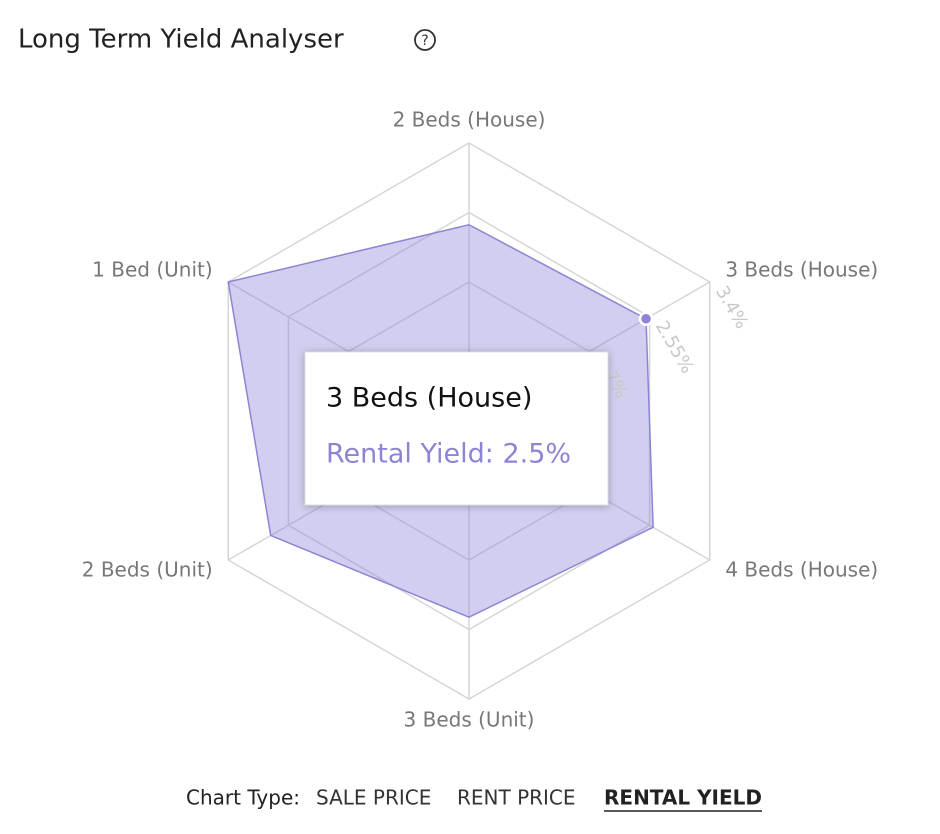  What do you see at coordinates (147, 570) in the screenshot?
I see `axis-category-label: 2 Beds (Unit)` at bounding box center [147, 570].